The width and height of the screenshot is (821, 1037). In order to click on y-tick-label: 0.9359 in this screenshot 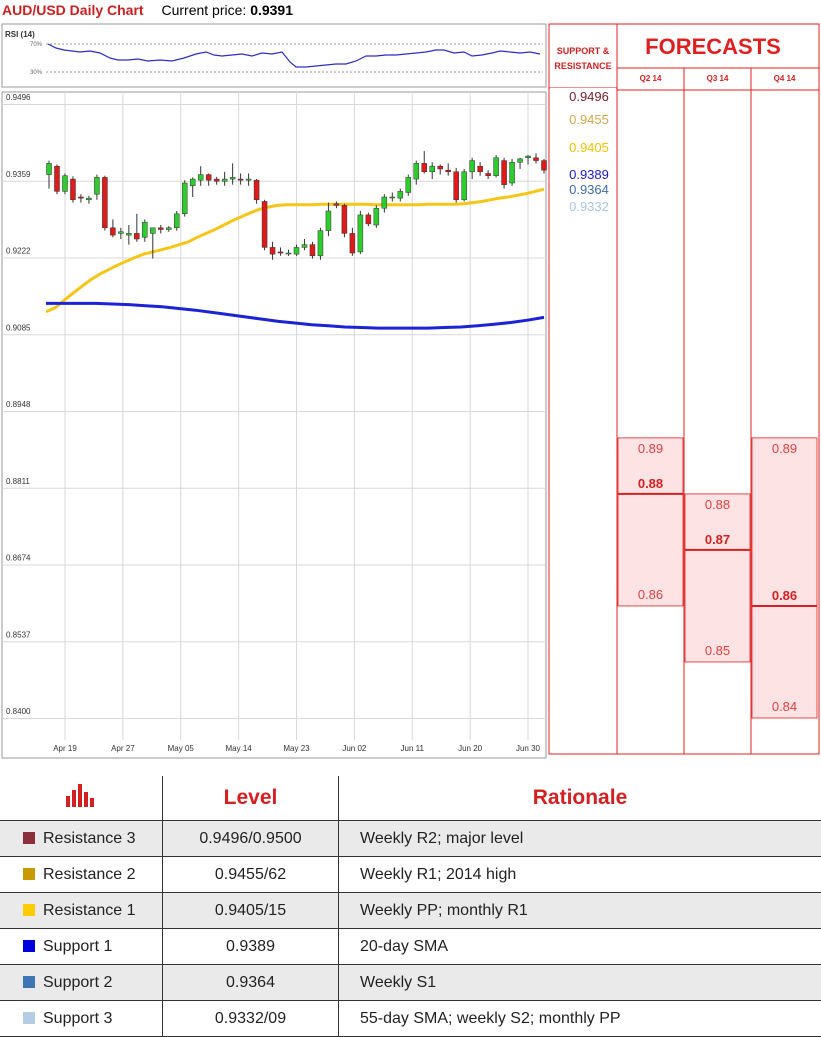, I will do `click(18, 174)`.